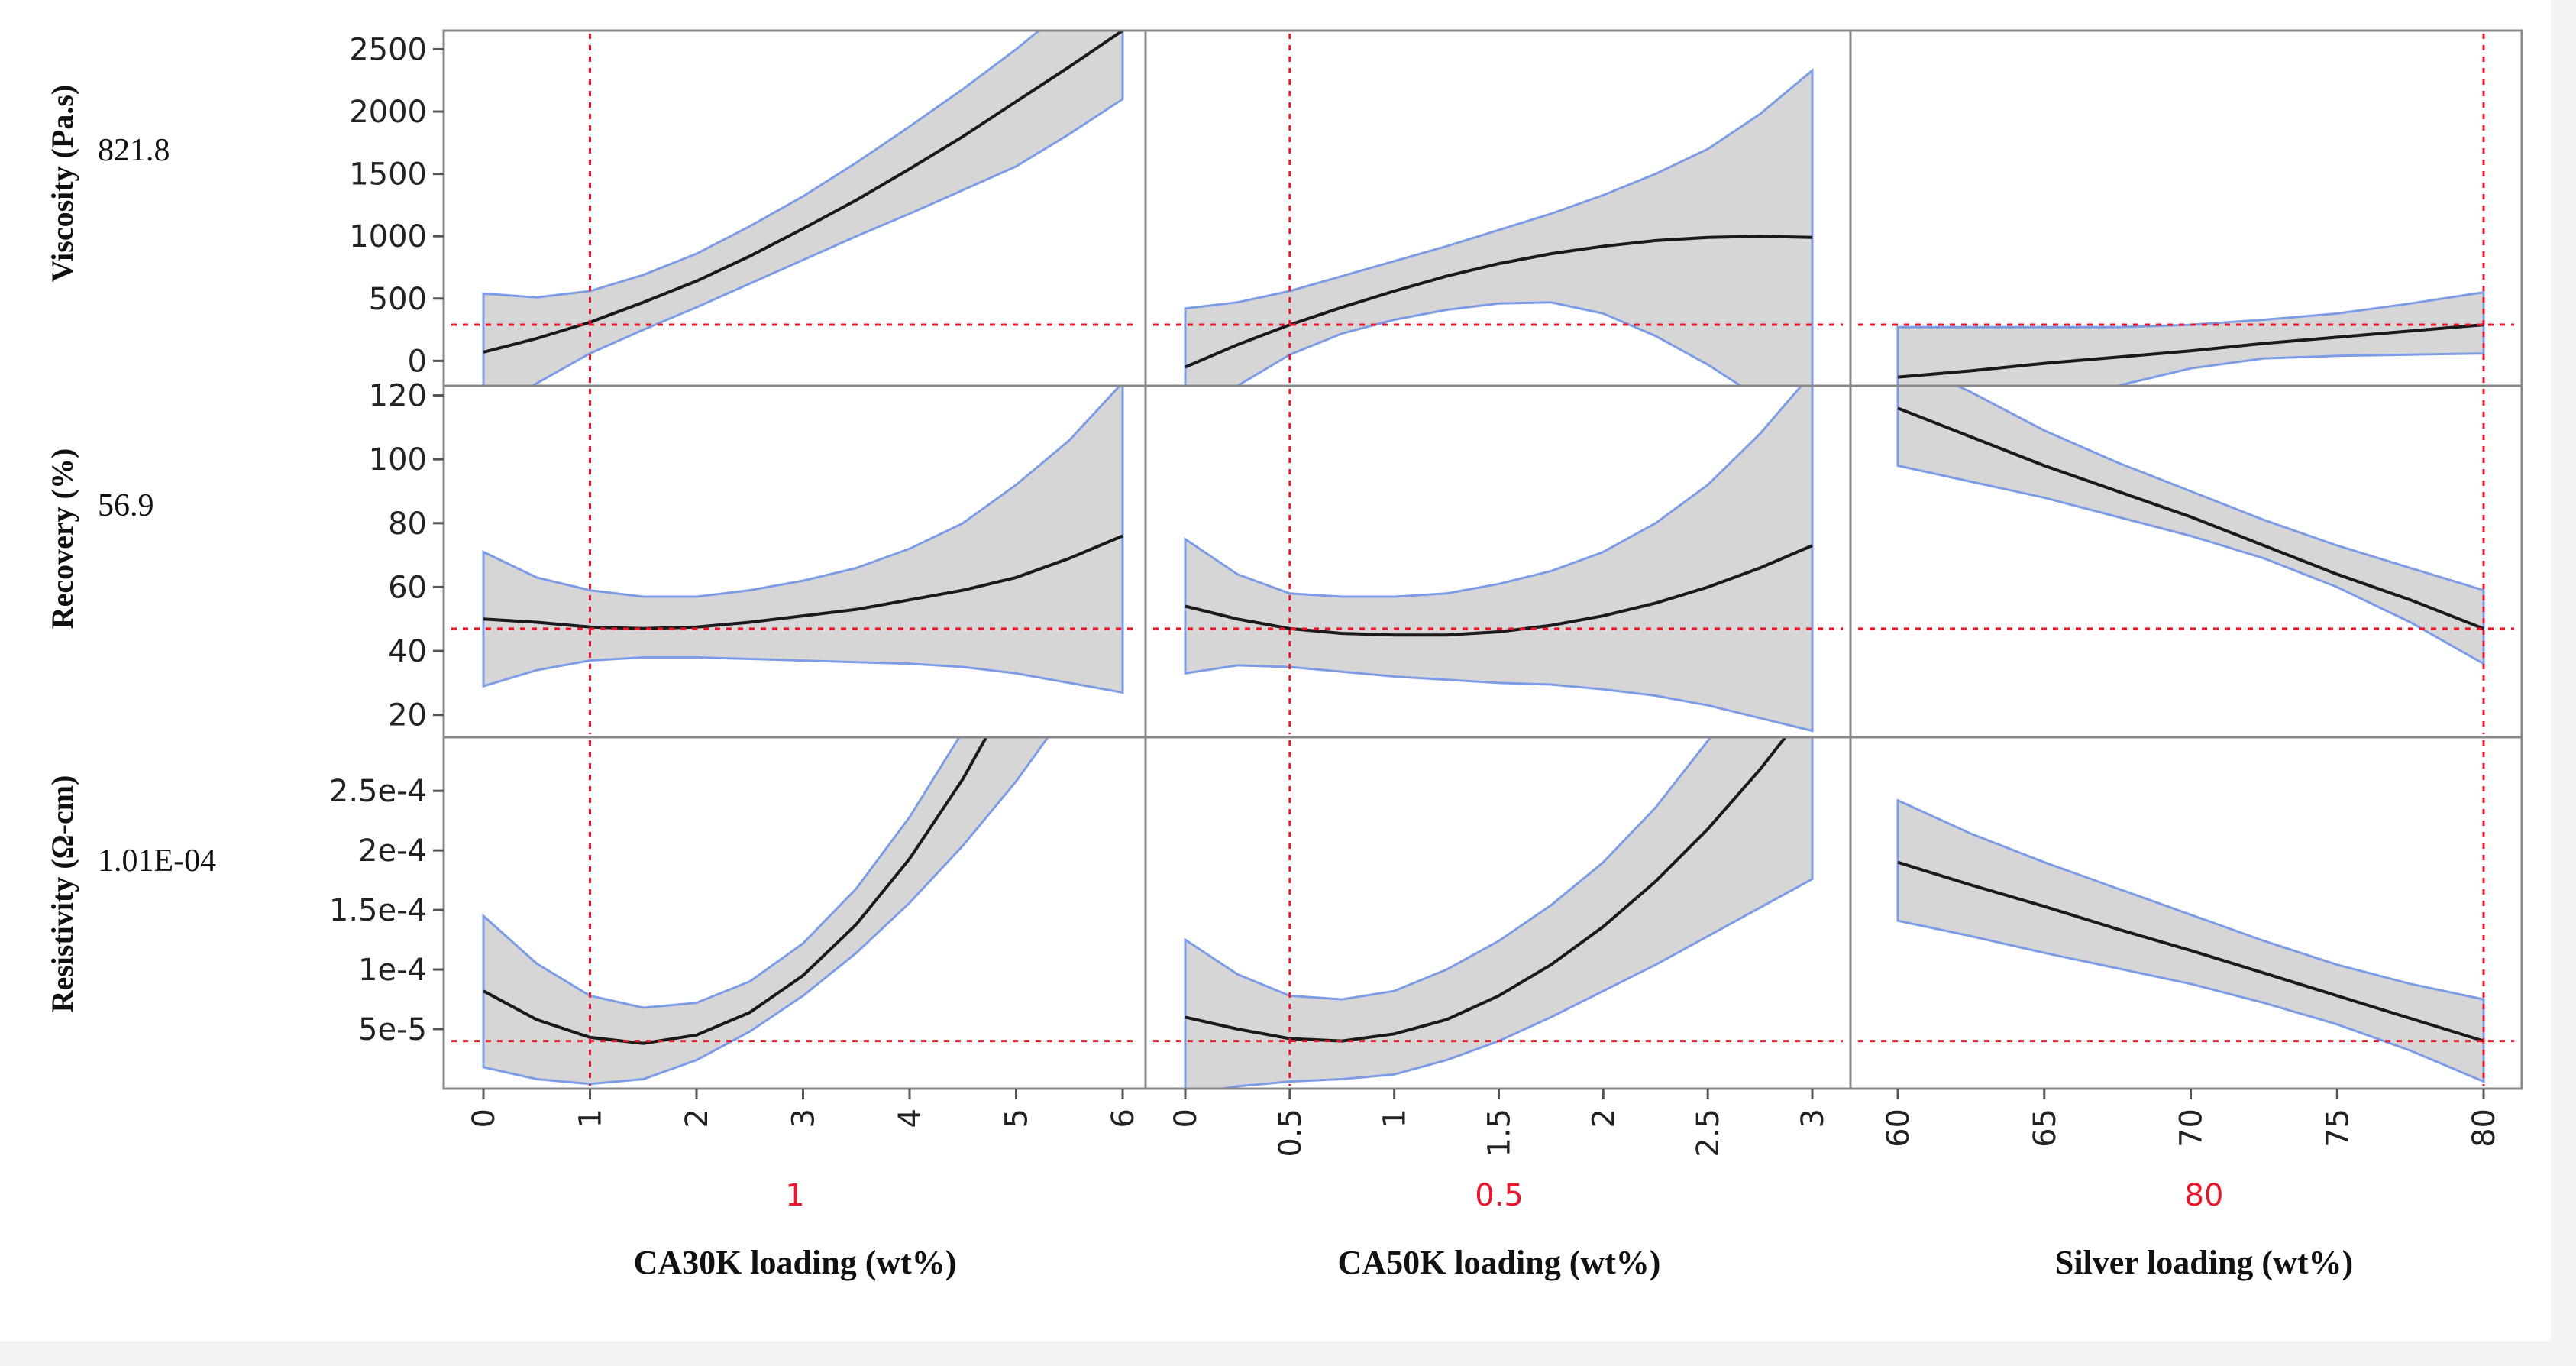 The height and width of the screenshot is (1366, 2576). I want to click on x-tick-label: 4, so click(910, 1118).